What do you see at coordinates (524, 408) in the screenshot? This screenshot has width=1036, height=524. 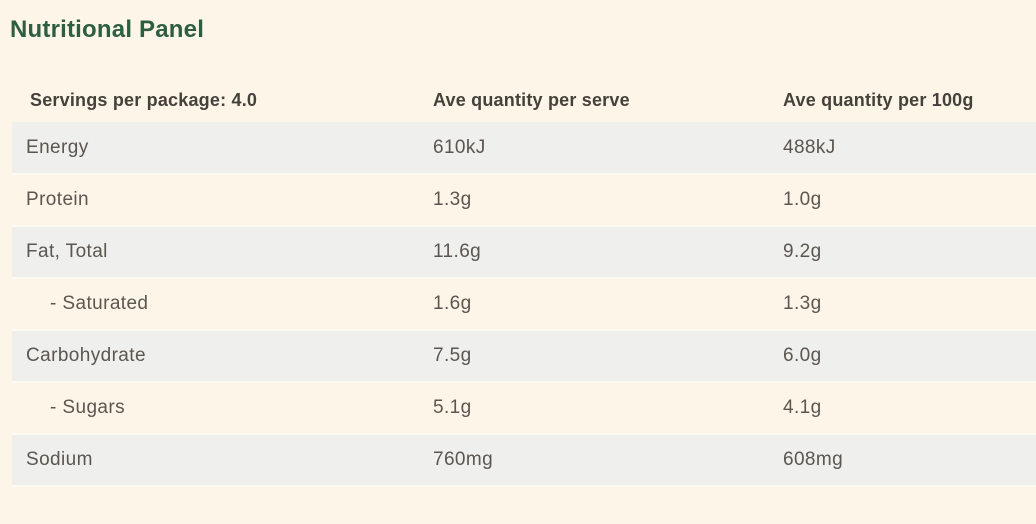 I see `table-row: - Sugars 5.1g 4.1g` at bounding box center [524, 408].